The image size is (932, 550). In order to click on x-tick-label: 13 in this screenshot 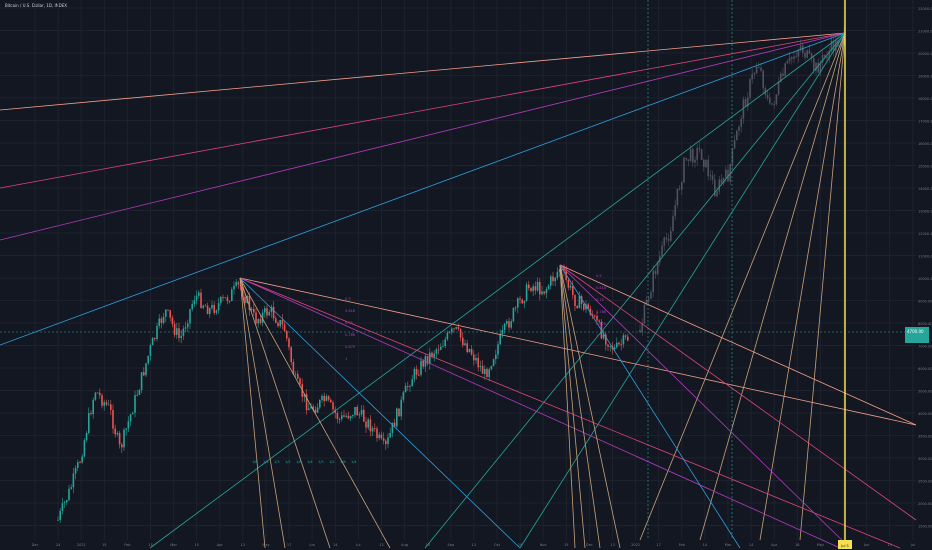, I will do `click(889, 545)`.